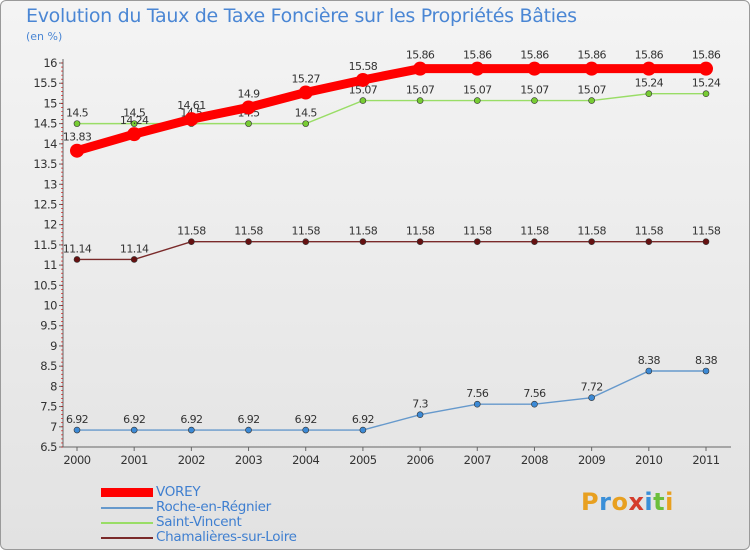 The image size is (750, 550). Describe the element at coordinates (226, 537) in the screenshot. I see `legend-label-chamalieres-sur-loire: Chamalières-sur-Loire` at that location.